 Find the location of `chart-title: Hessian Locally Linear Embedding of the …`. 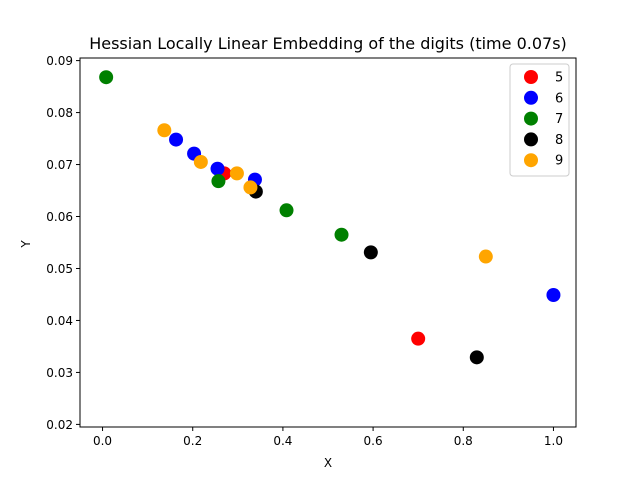

chart-title: Hessian Locally Linear Embedding of the … is located at coordinates (328, 43).